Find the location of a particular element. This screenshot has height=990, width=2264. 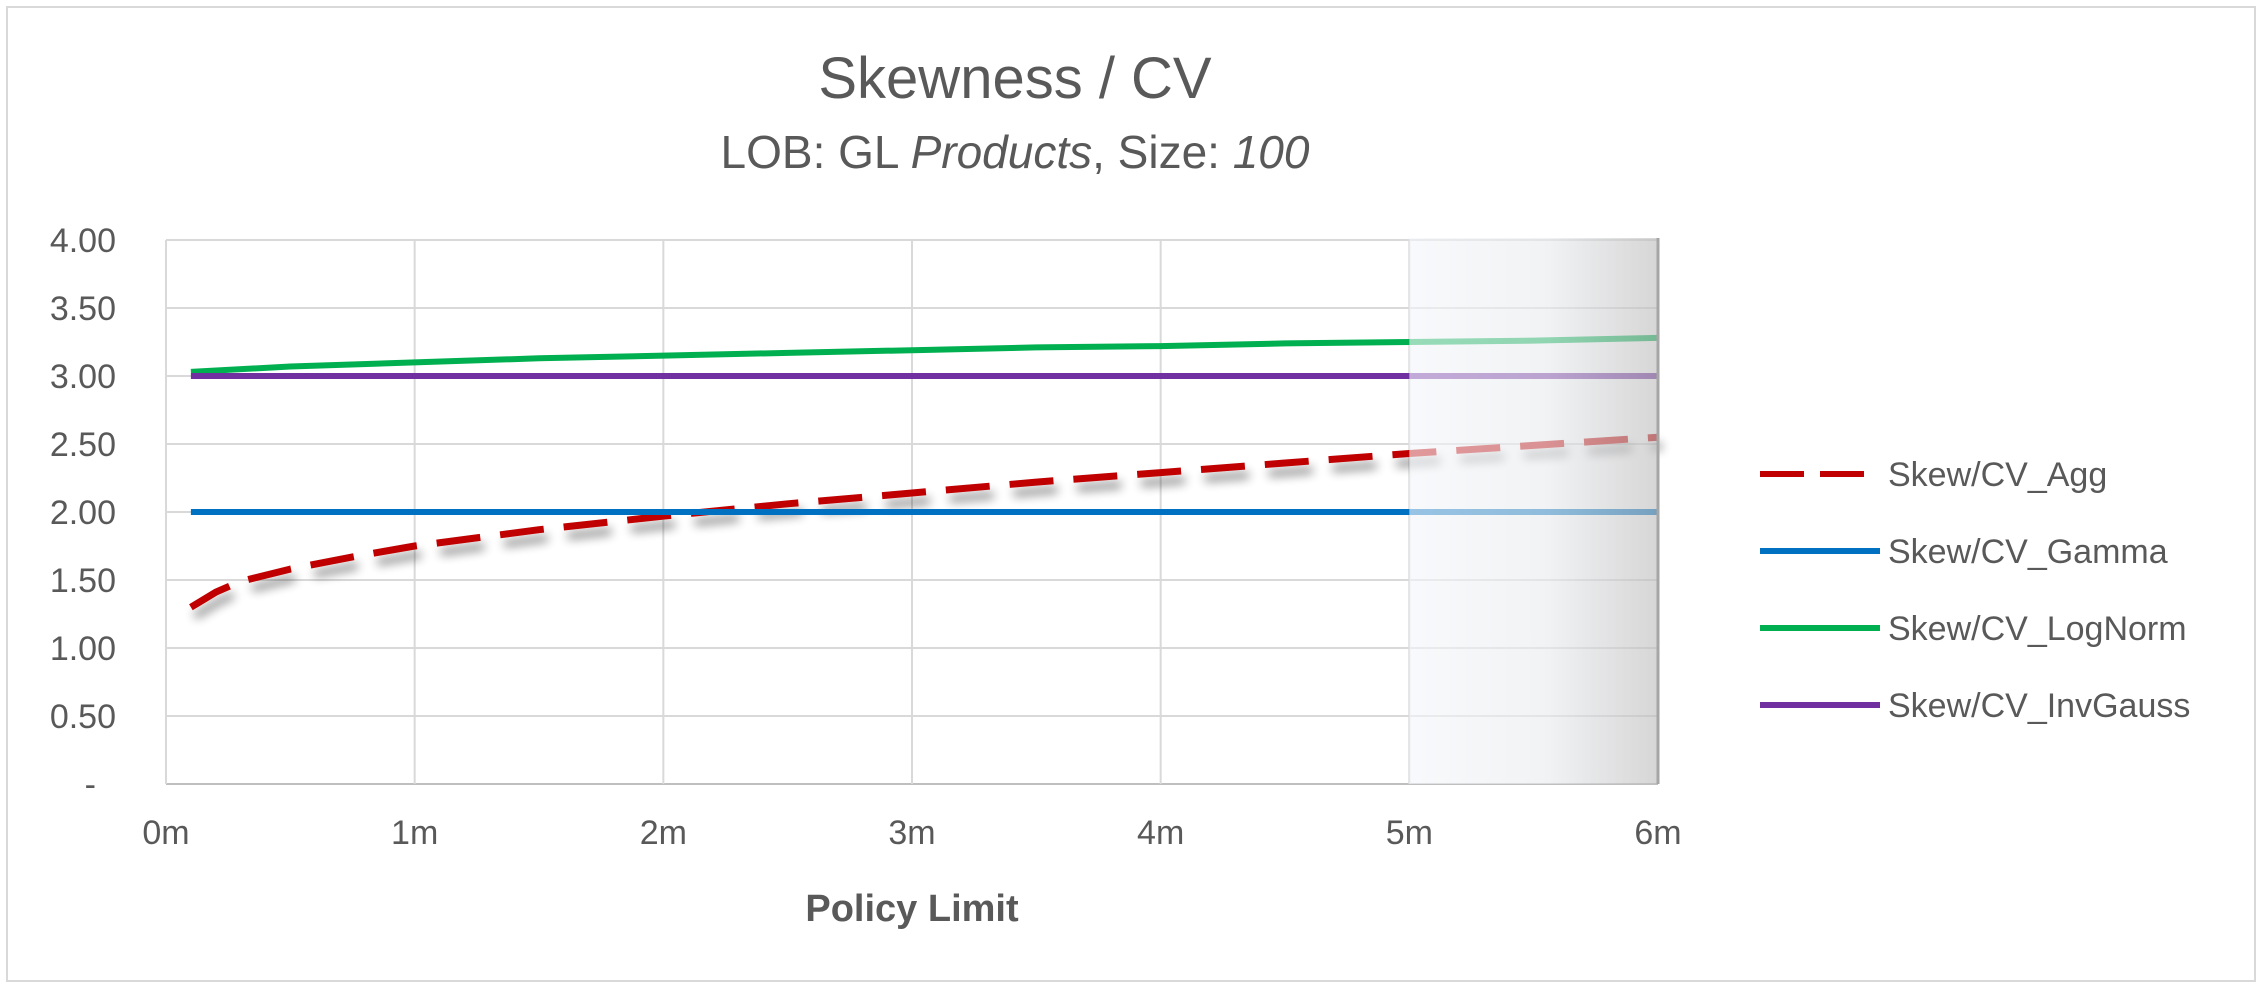

series-line-skew-cv-lognorm is located at coordinates (924, 354).